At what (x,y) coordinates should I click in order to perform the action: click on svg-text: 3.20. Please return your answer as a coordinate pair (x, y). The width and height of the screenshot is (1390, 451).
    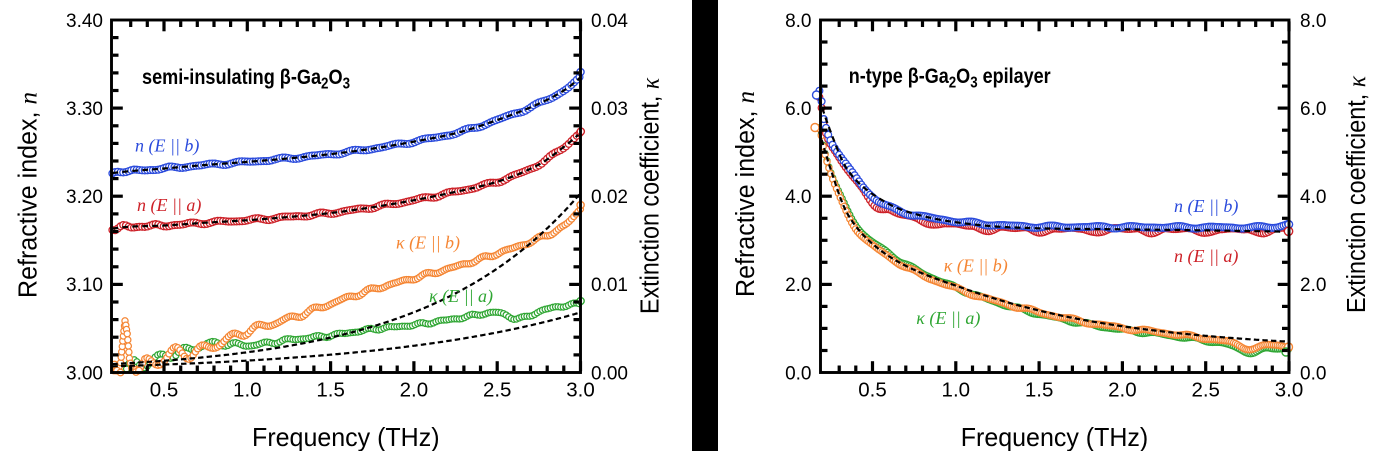
    Looking at the image, I should click on (84, 197).